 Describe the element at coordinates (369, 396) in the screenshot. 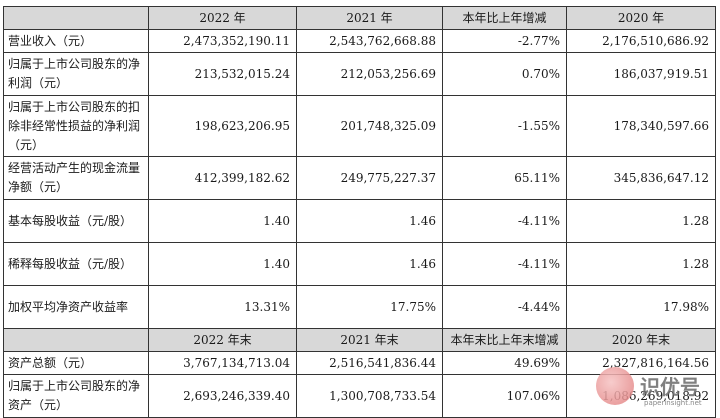

I see `value-2021: 1,300,708,733.54` at that location.